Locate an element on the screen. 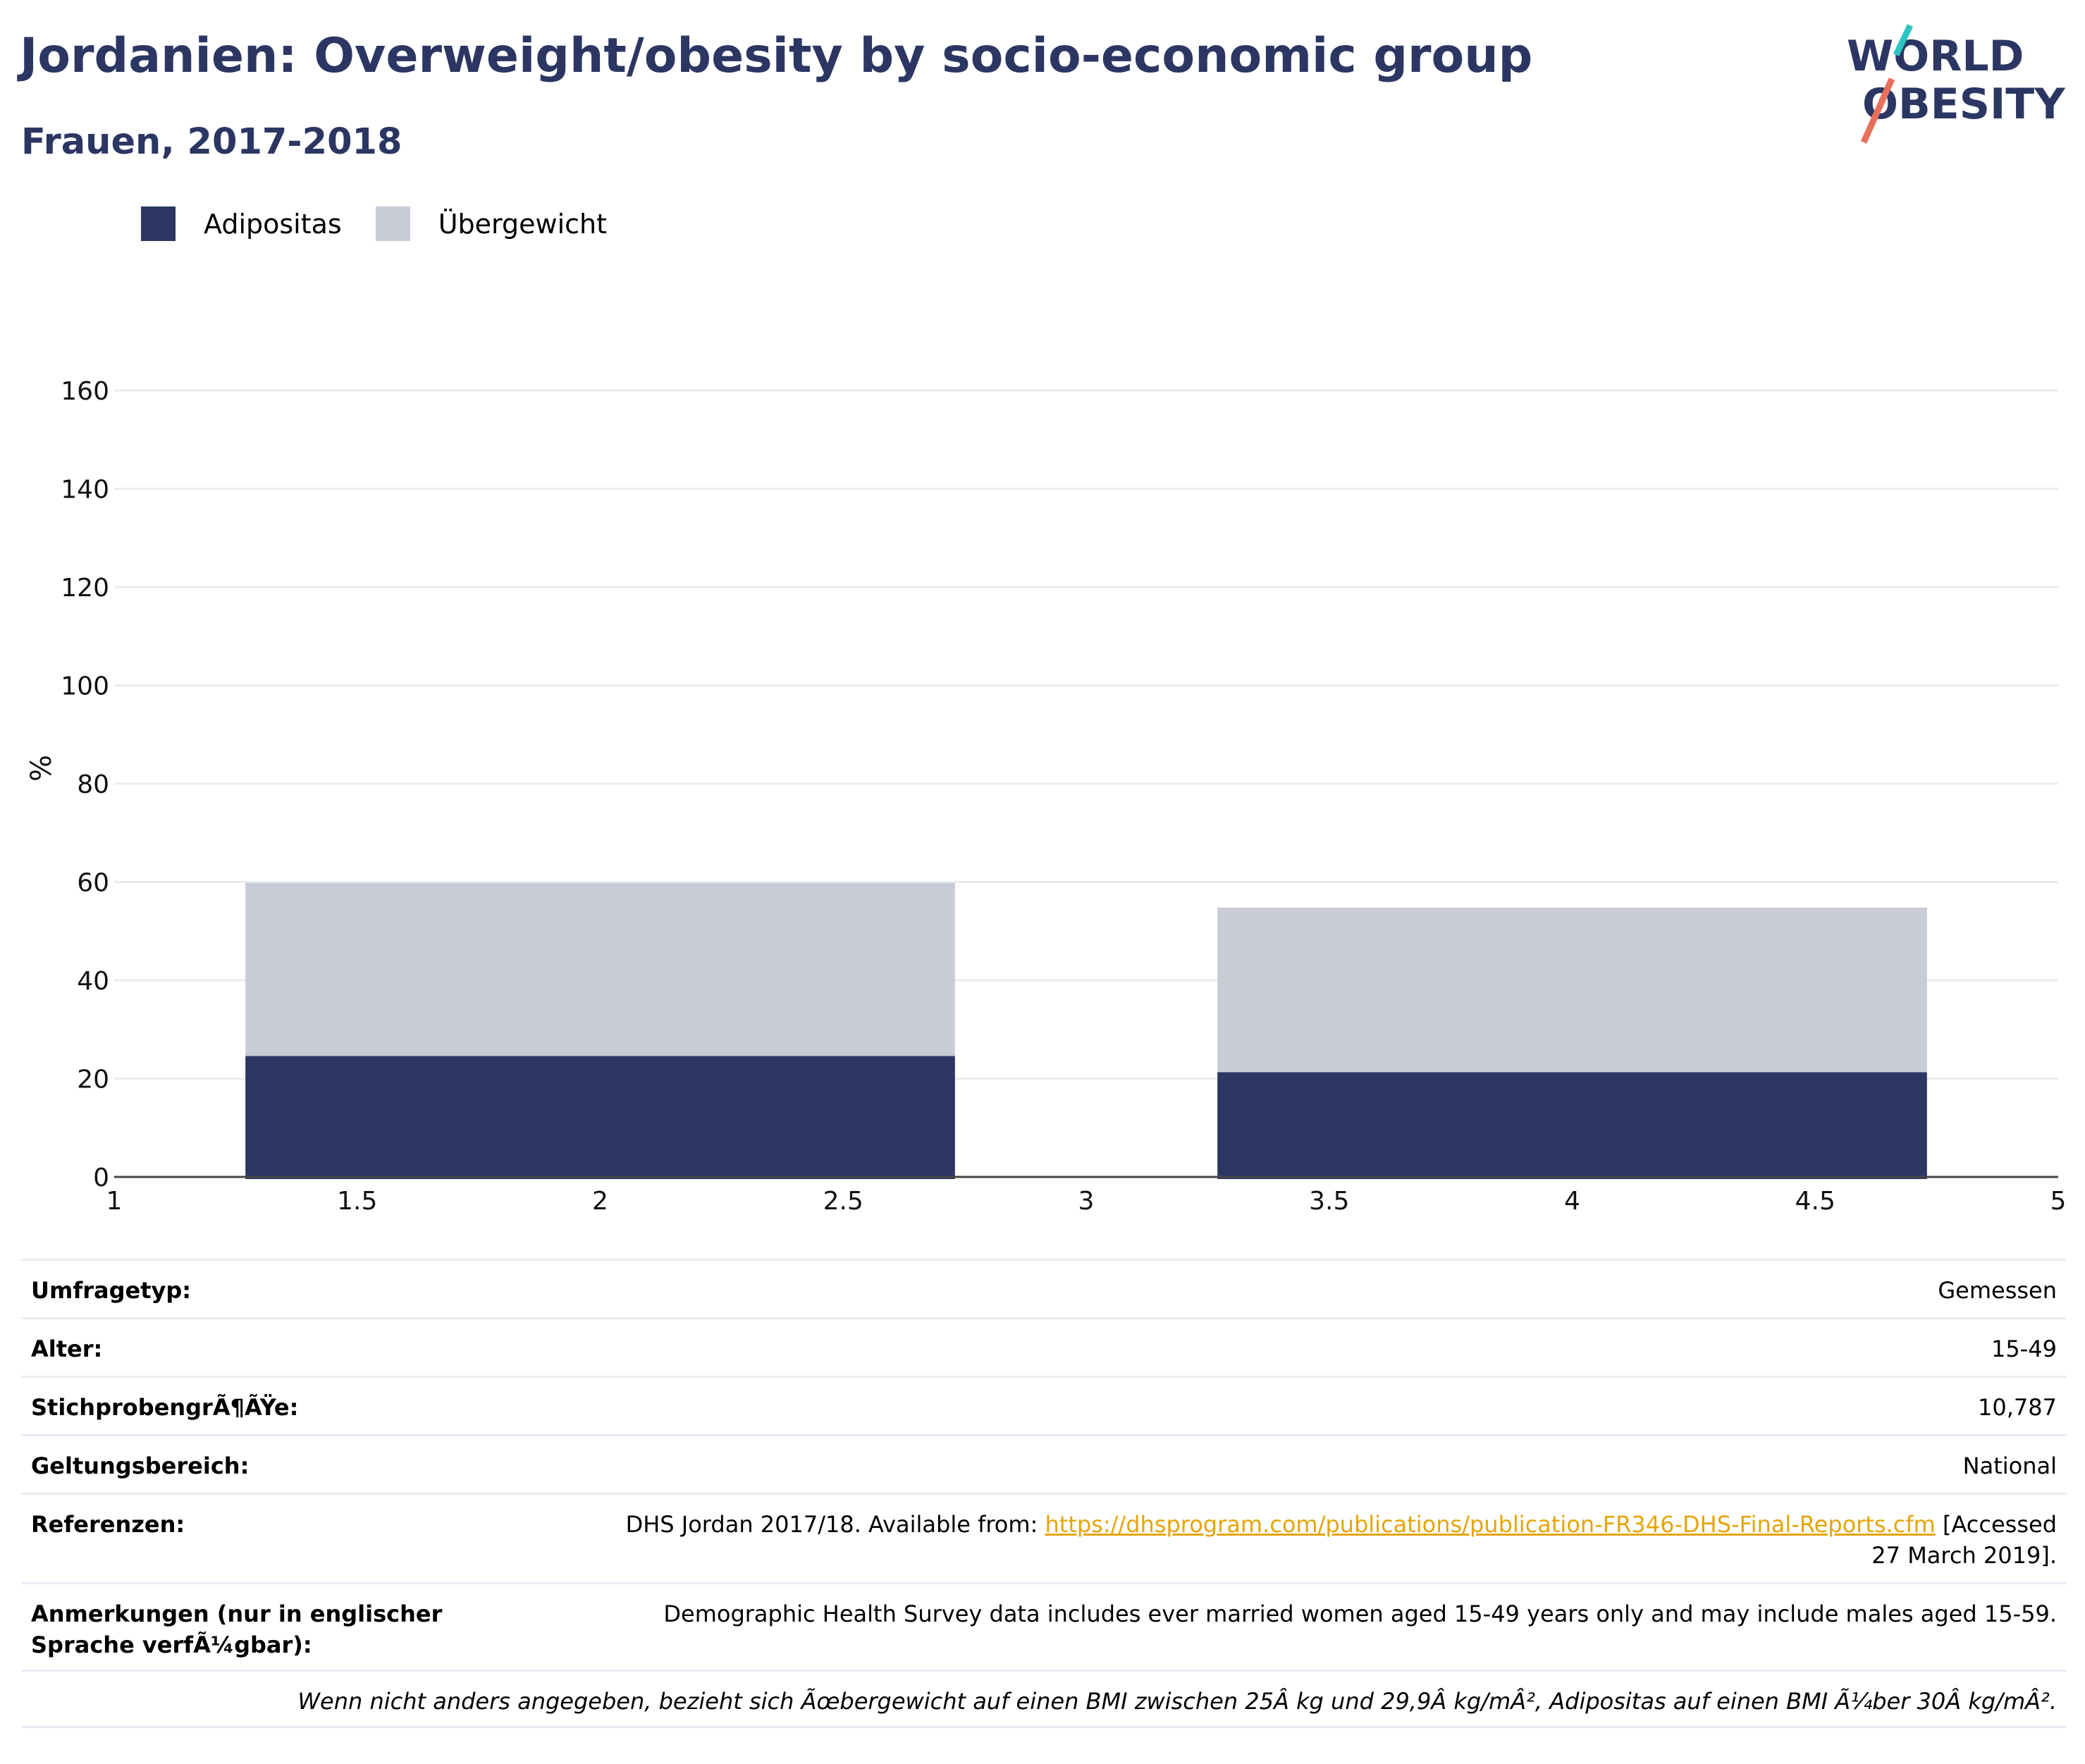 Image resolution: width=2085 pixels, height=1764 pixels. y-tick-label: 20 is located at coordinates (93, 1080).